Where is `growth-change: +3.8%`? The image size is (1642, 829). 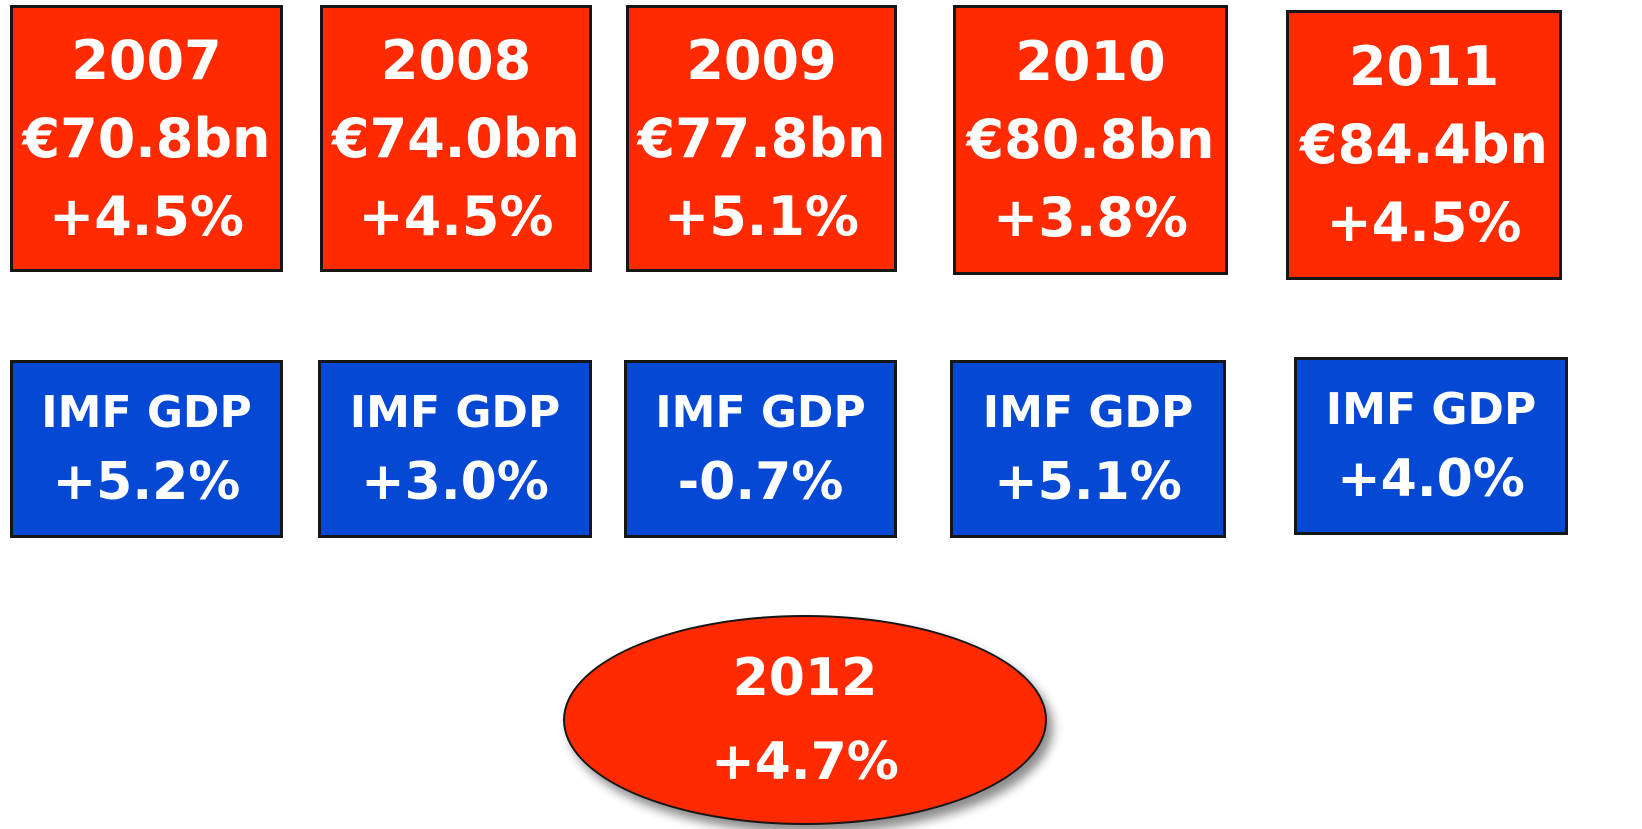
growth-change: +3.8% is located at coordinates (1090, 217).